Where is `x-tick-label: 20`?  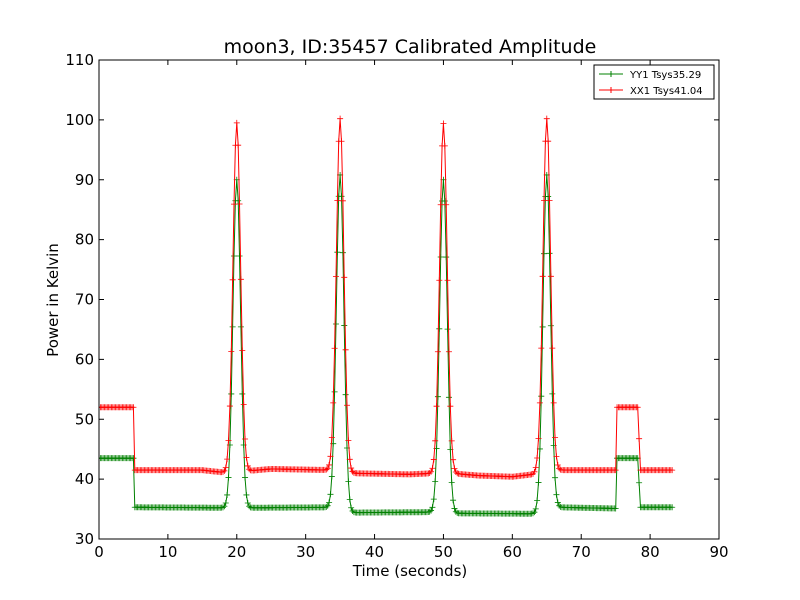 x-tick-label: 20 is located at coordinates (236, 552).